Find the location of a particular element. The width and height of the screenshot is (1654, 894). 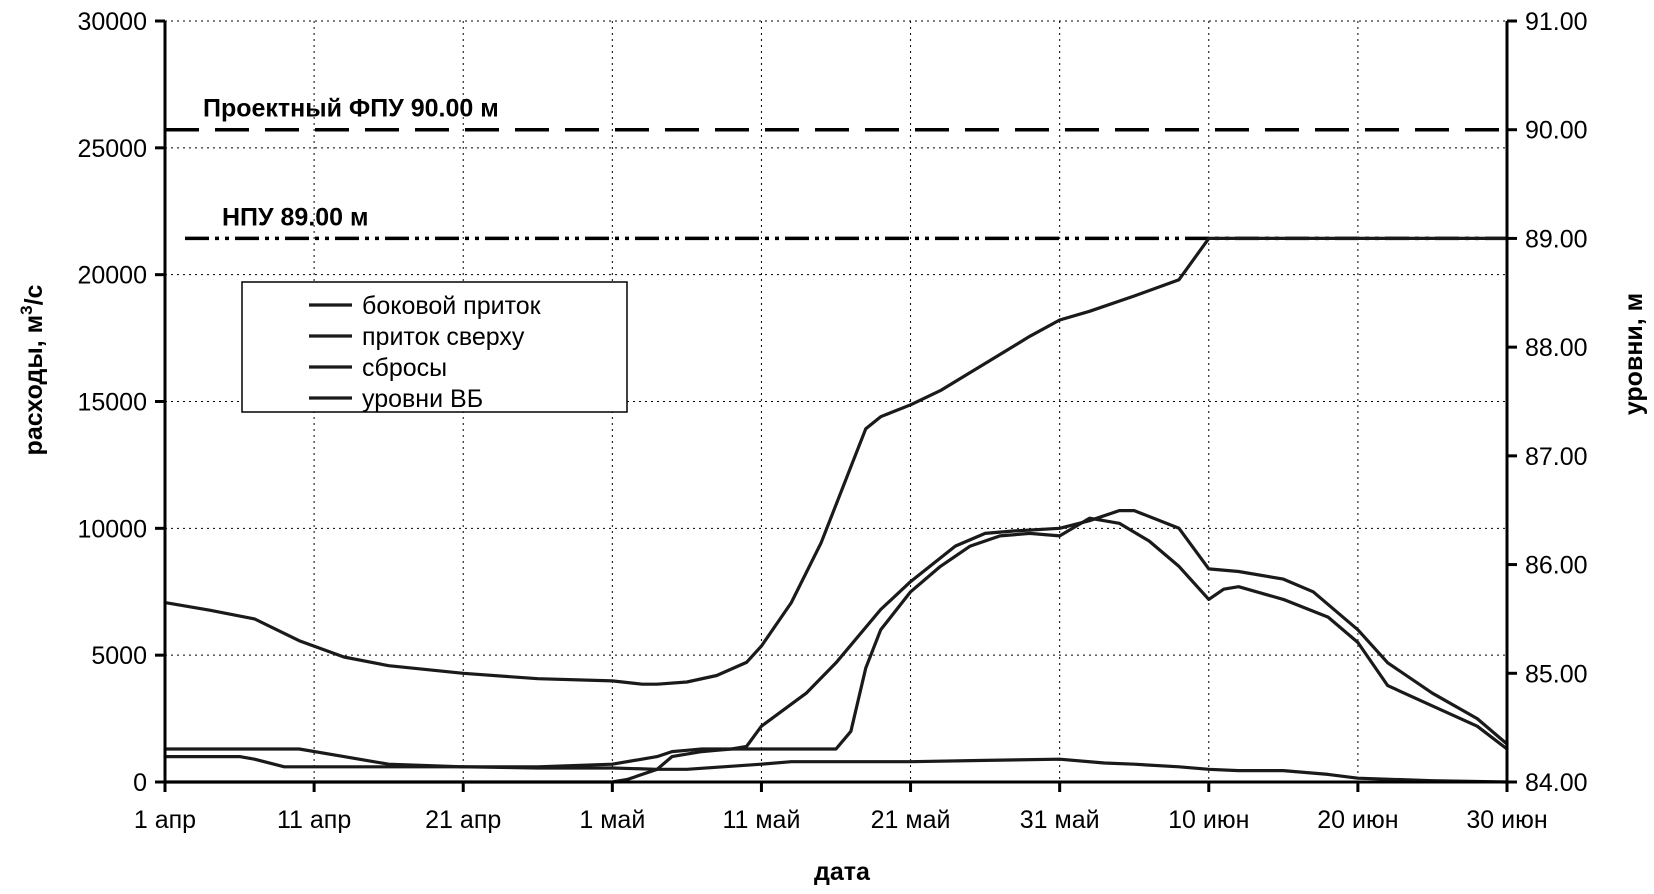

legend-label: приток сверху is located at coordinates (443, 337).